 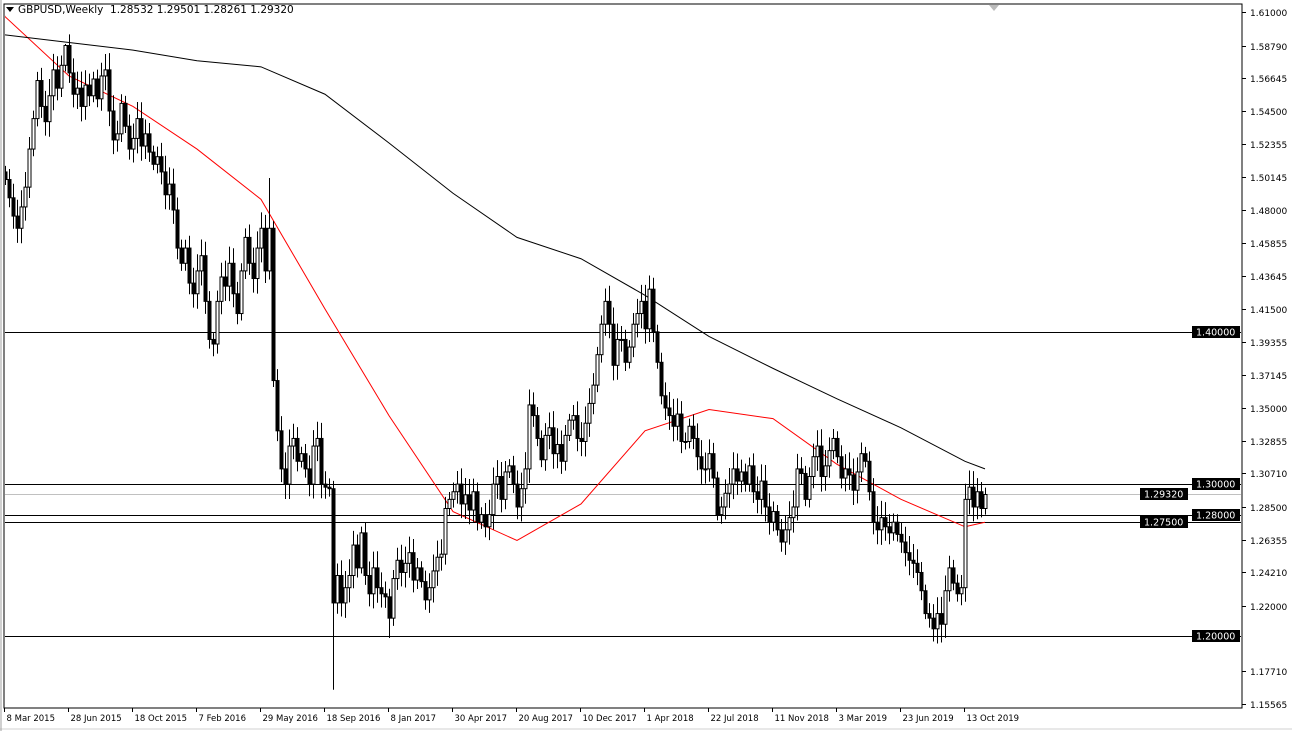 What do you see at coordinates (1268, 113) in the screenshot?
I see `y-tick-label: 1.54500` at bounding box center [1268, 113].